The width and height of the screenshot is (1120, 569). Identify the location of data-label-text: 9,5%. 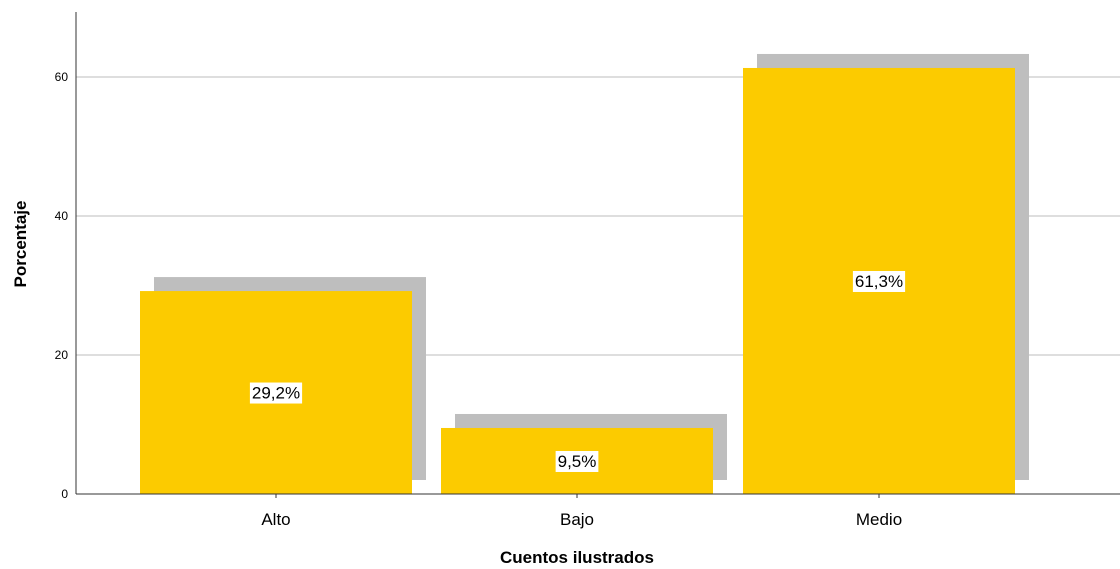
(577, 461).